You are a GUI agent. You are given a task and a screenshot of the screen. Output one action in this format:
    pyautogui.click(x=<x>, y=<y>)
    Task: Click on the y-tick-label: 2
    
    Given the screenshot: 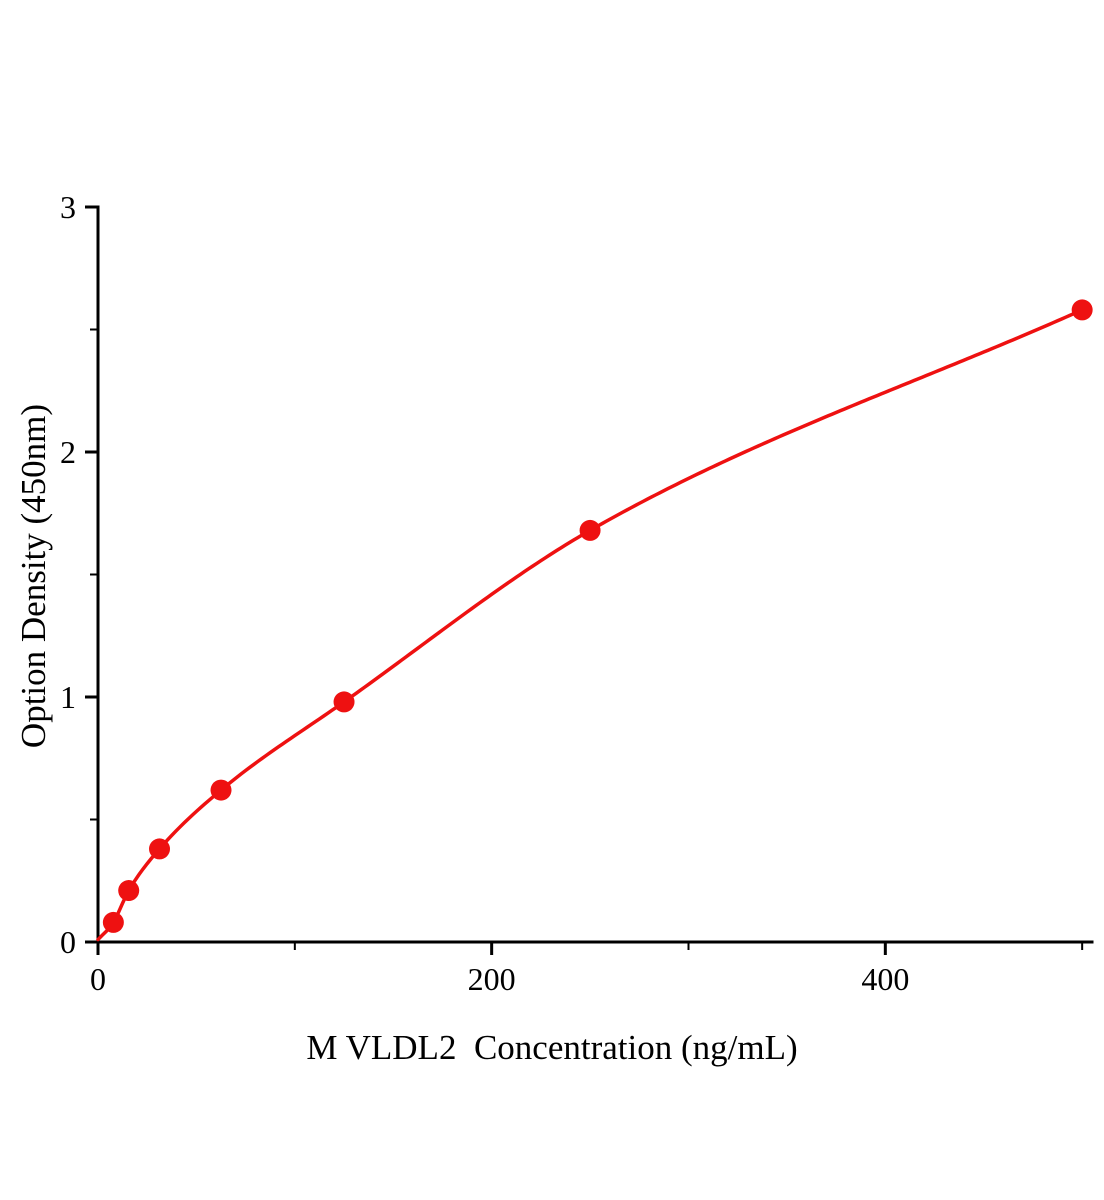 What is the action you would take?
    pyautogui.click(x=68, y=452)
    